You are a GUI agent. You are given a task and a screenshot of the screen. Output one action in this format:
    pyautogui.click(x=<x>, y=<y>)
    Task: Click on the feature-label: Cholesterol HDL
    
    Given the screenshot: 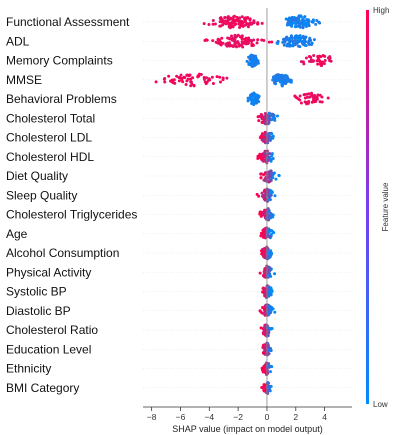 What is the action you would take?
    pyautogui.click(x=50, y=157)
    